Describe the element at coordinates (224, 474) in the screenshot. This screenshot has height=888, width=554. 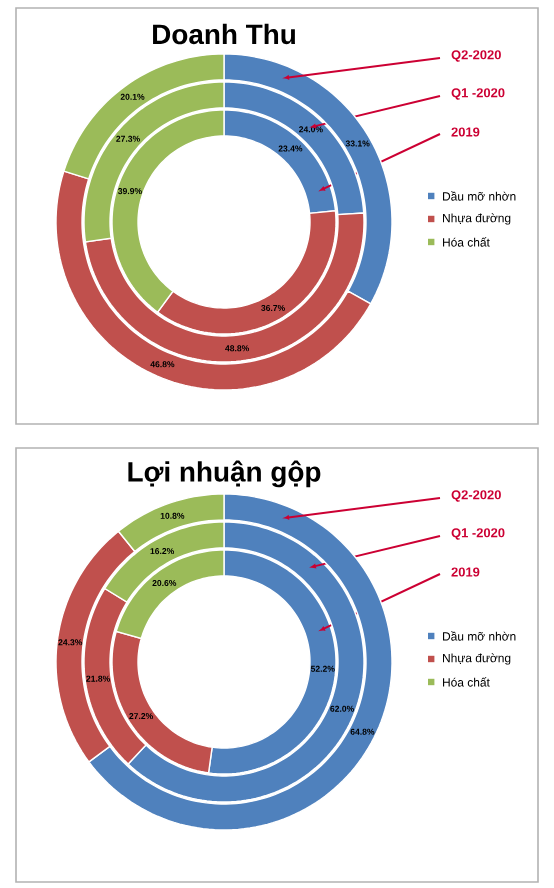
I see `chart-title: Lợi nhuận gộp` at that location.